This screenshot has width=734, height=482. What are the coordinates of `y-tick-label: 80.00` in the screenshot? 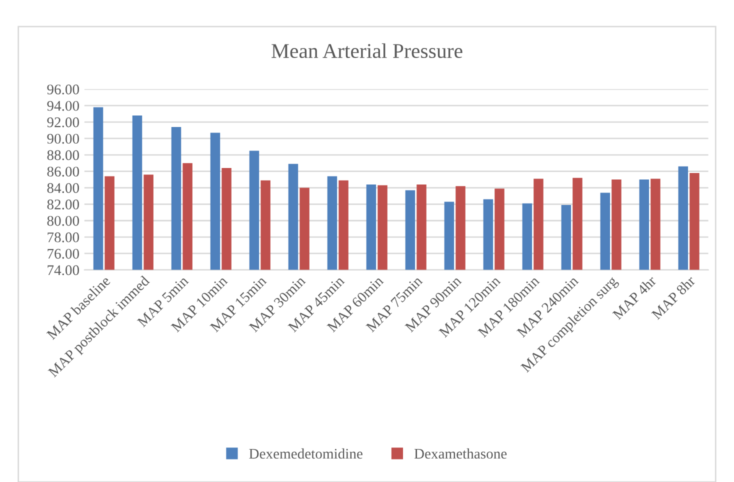 It's located at (63, 221).